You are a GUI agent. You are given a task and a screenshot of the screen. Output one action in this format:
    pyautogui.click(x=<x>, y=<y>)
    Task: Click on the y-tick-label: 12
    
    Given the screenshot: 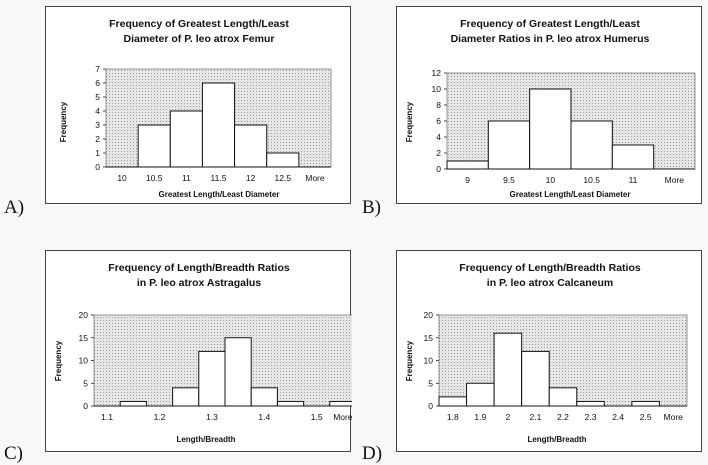 What is the action you would take?
    pyautogui.click(x=437, y=73)
    